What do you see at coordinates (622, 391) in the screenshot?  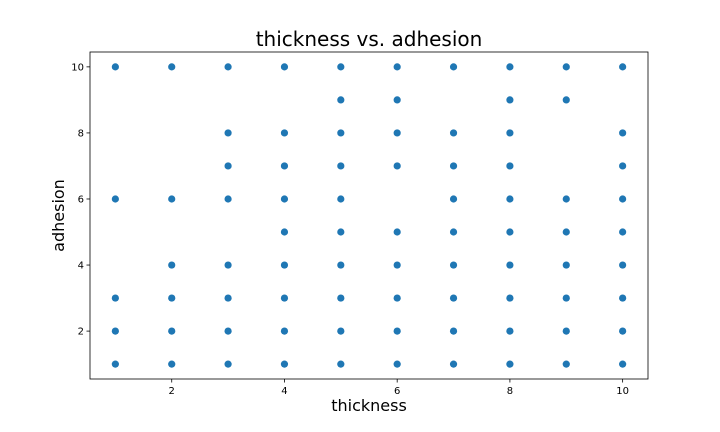 I see `x-tick-label: 10` at bounding box center [622, 391].